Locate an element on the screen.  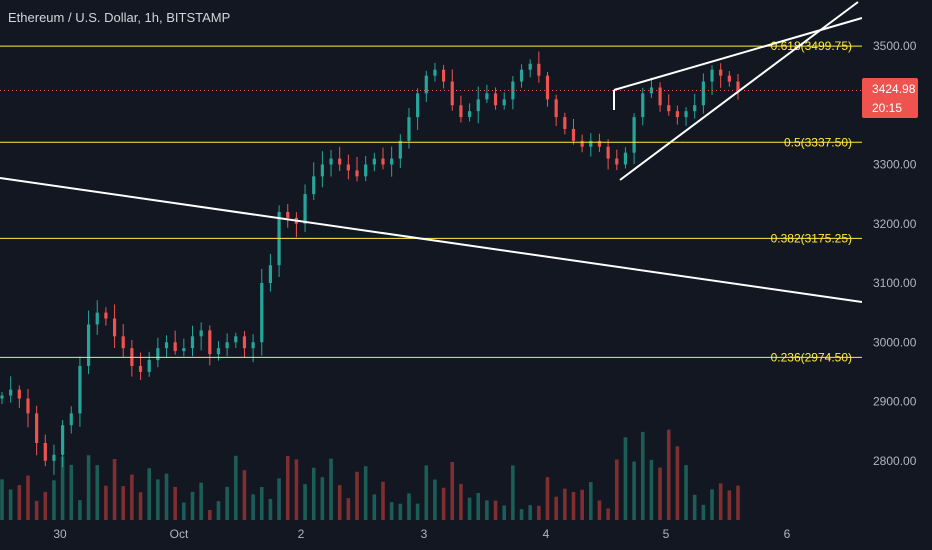
time-tick-label: Oct is located at coordinates (179, 534).